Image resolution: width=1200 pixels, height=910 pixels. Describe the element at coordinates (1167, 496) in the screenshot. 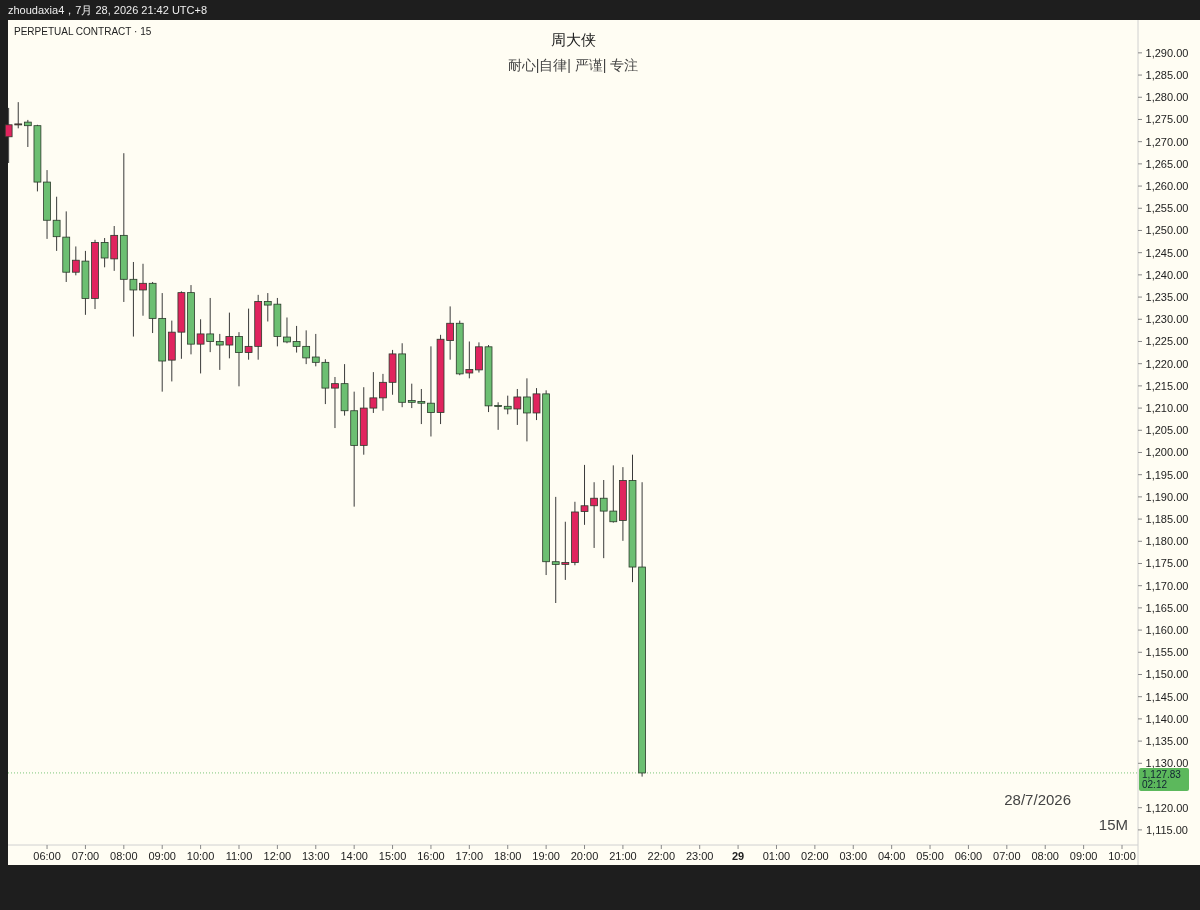

I see `y-tick-label: 1,190.00` at that location.